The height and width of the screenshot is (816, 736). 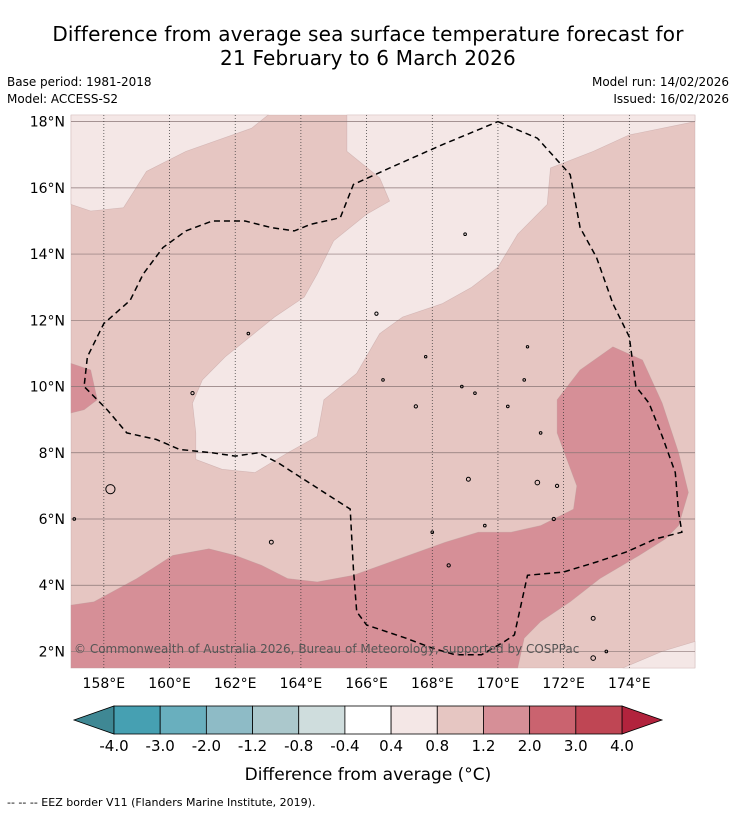 What do you see at coordinates (563, 684) in the screenshot?
I see `lon-tick-label: 172°E` at bounding box center [563, 684].